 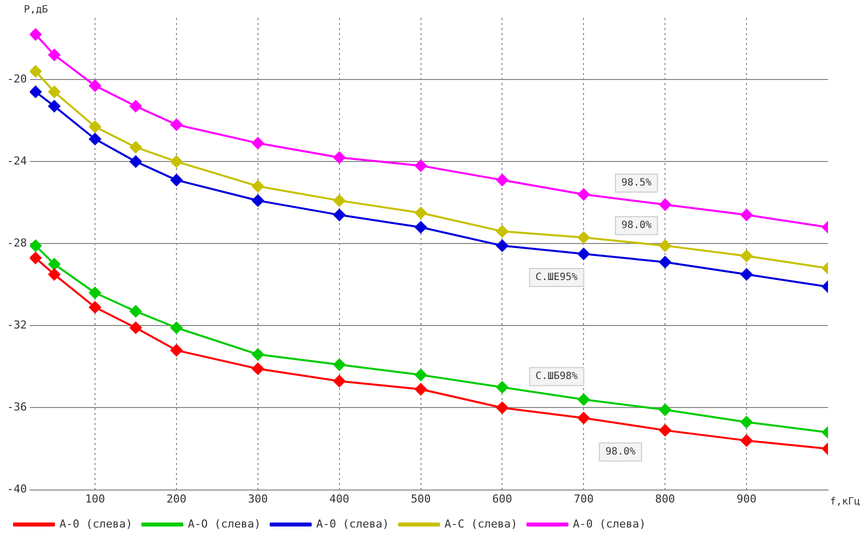 I want to click on x-tick-label: 500, so click(x=420, y=499).